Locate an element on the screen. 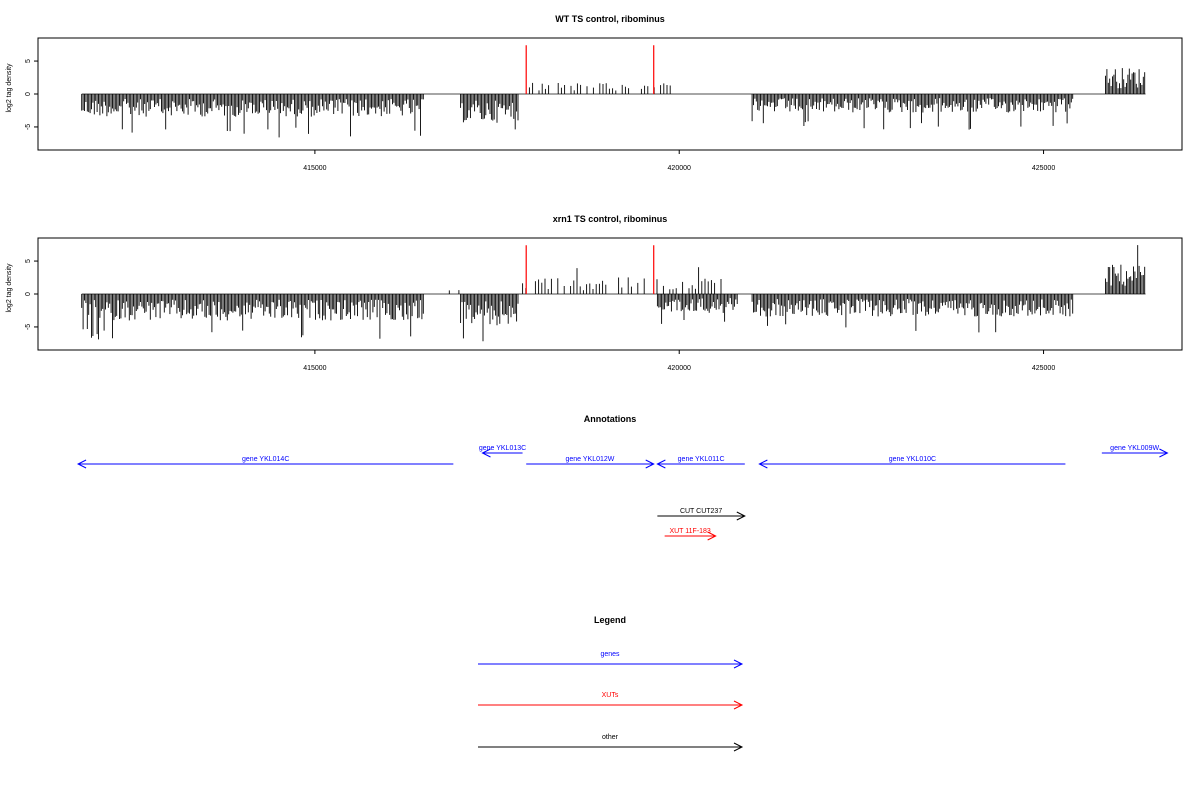 Image resolution: width=1200 pixels, height=800 pixels. wt-x-tick-label: 420000 is located at coordinates (679, 168).